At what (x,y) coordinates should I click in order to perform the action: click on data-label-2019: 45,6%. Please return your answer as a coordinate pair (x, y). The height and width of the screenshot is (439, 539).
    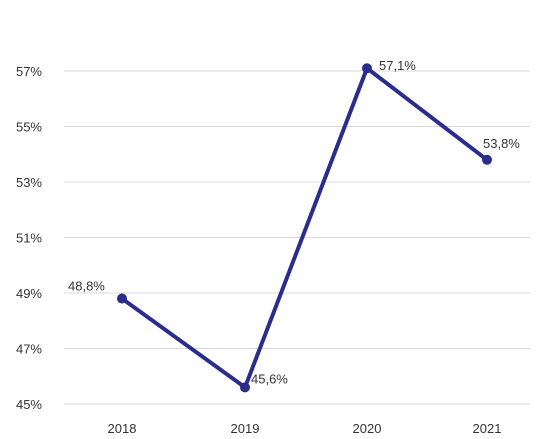
    Looking at the image, I should click on (269, 378).